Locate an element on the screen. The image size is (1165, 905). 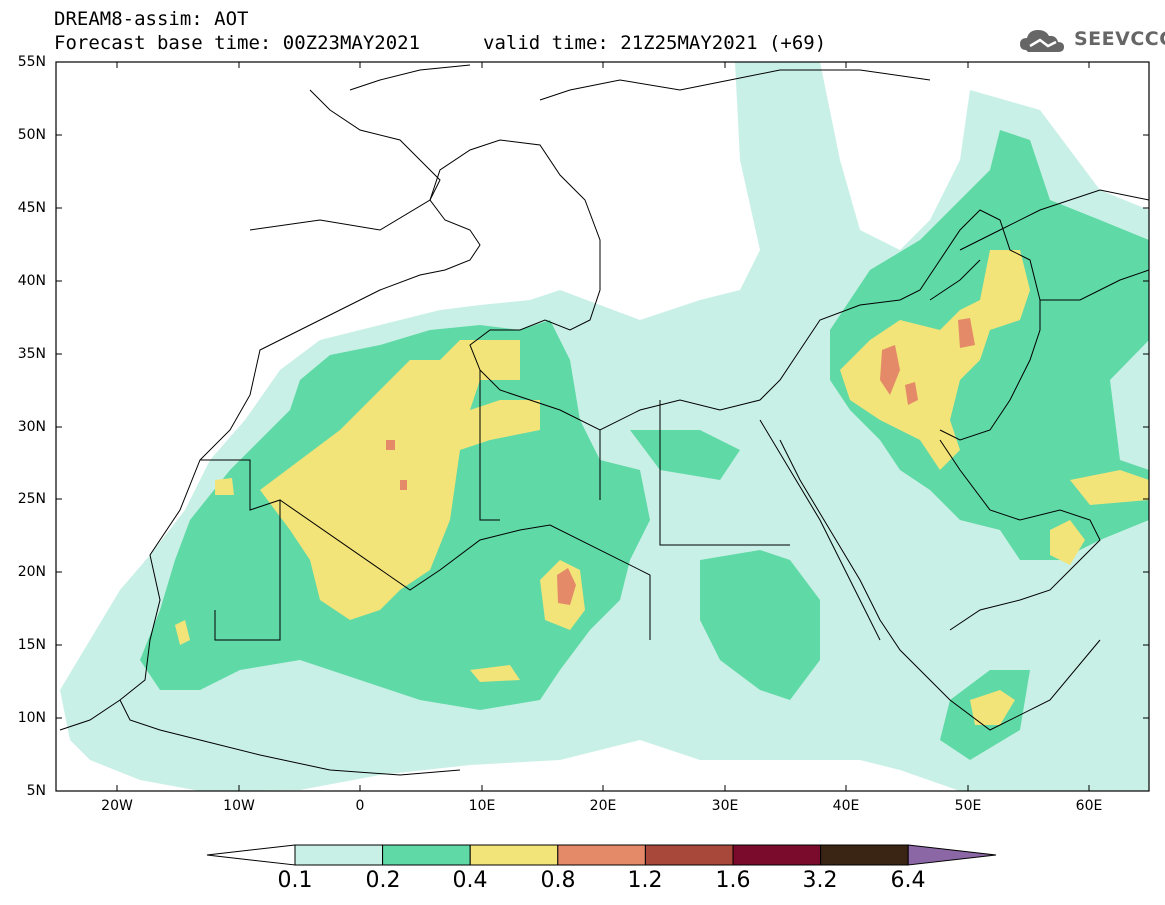
lon-label: 20E is located at coordinates (603, 806).